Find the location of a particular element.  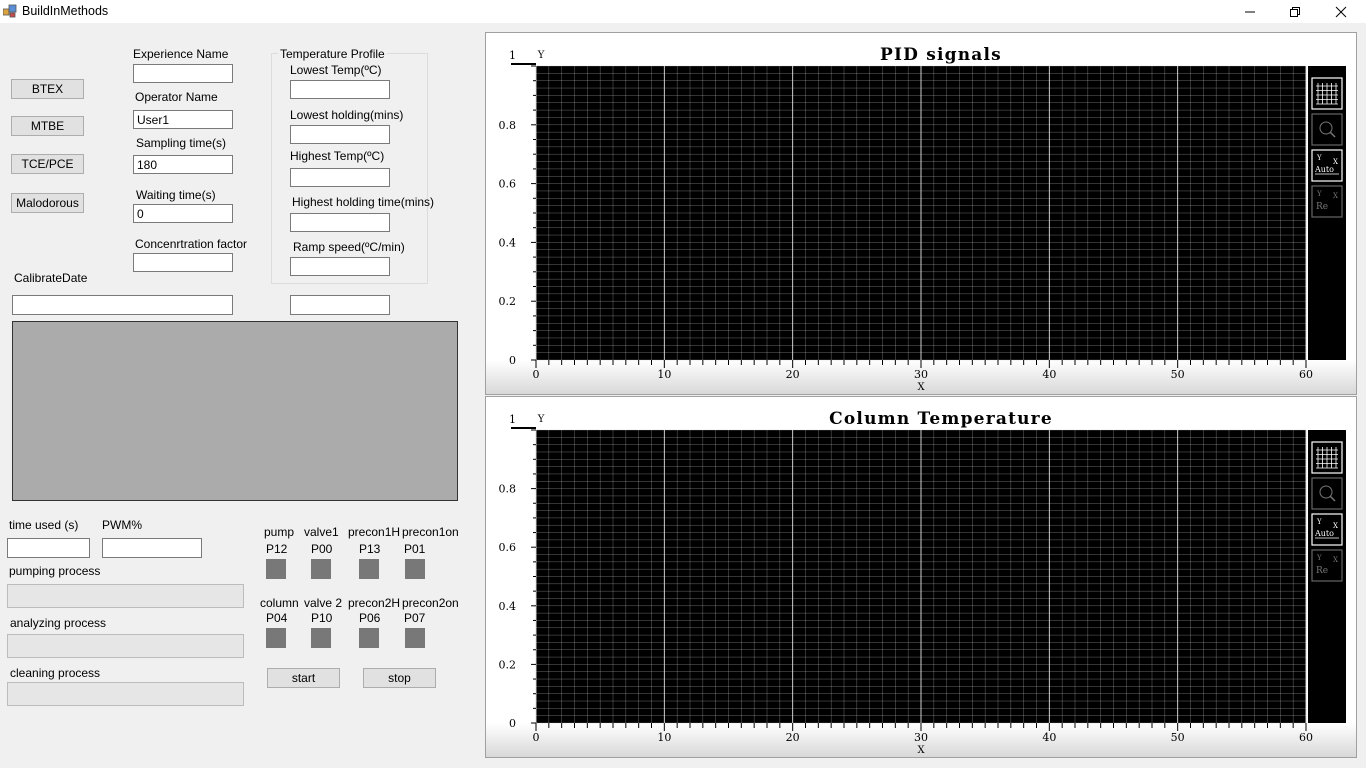

y-tick-label: 0.4 is located at coordinates (508, 242).